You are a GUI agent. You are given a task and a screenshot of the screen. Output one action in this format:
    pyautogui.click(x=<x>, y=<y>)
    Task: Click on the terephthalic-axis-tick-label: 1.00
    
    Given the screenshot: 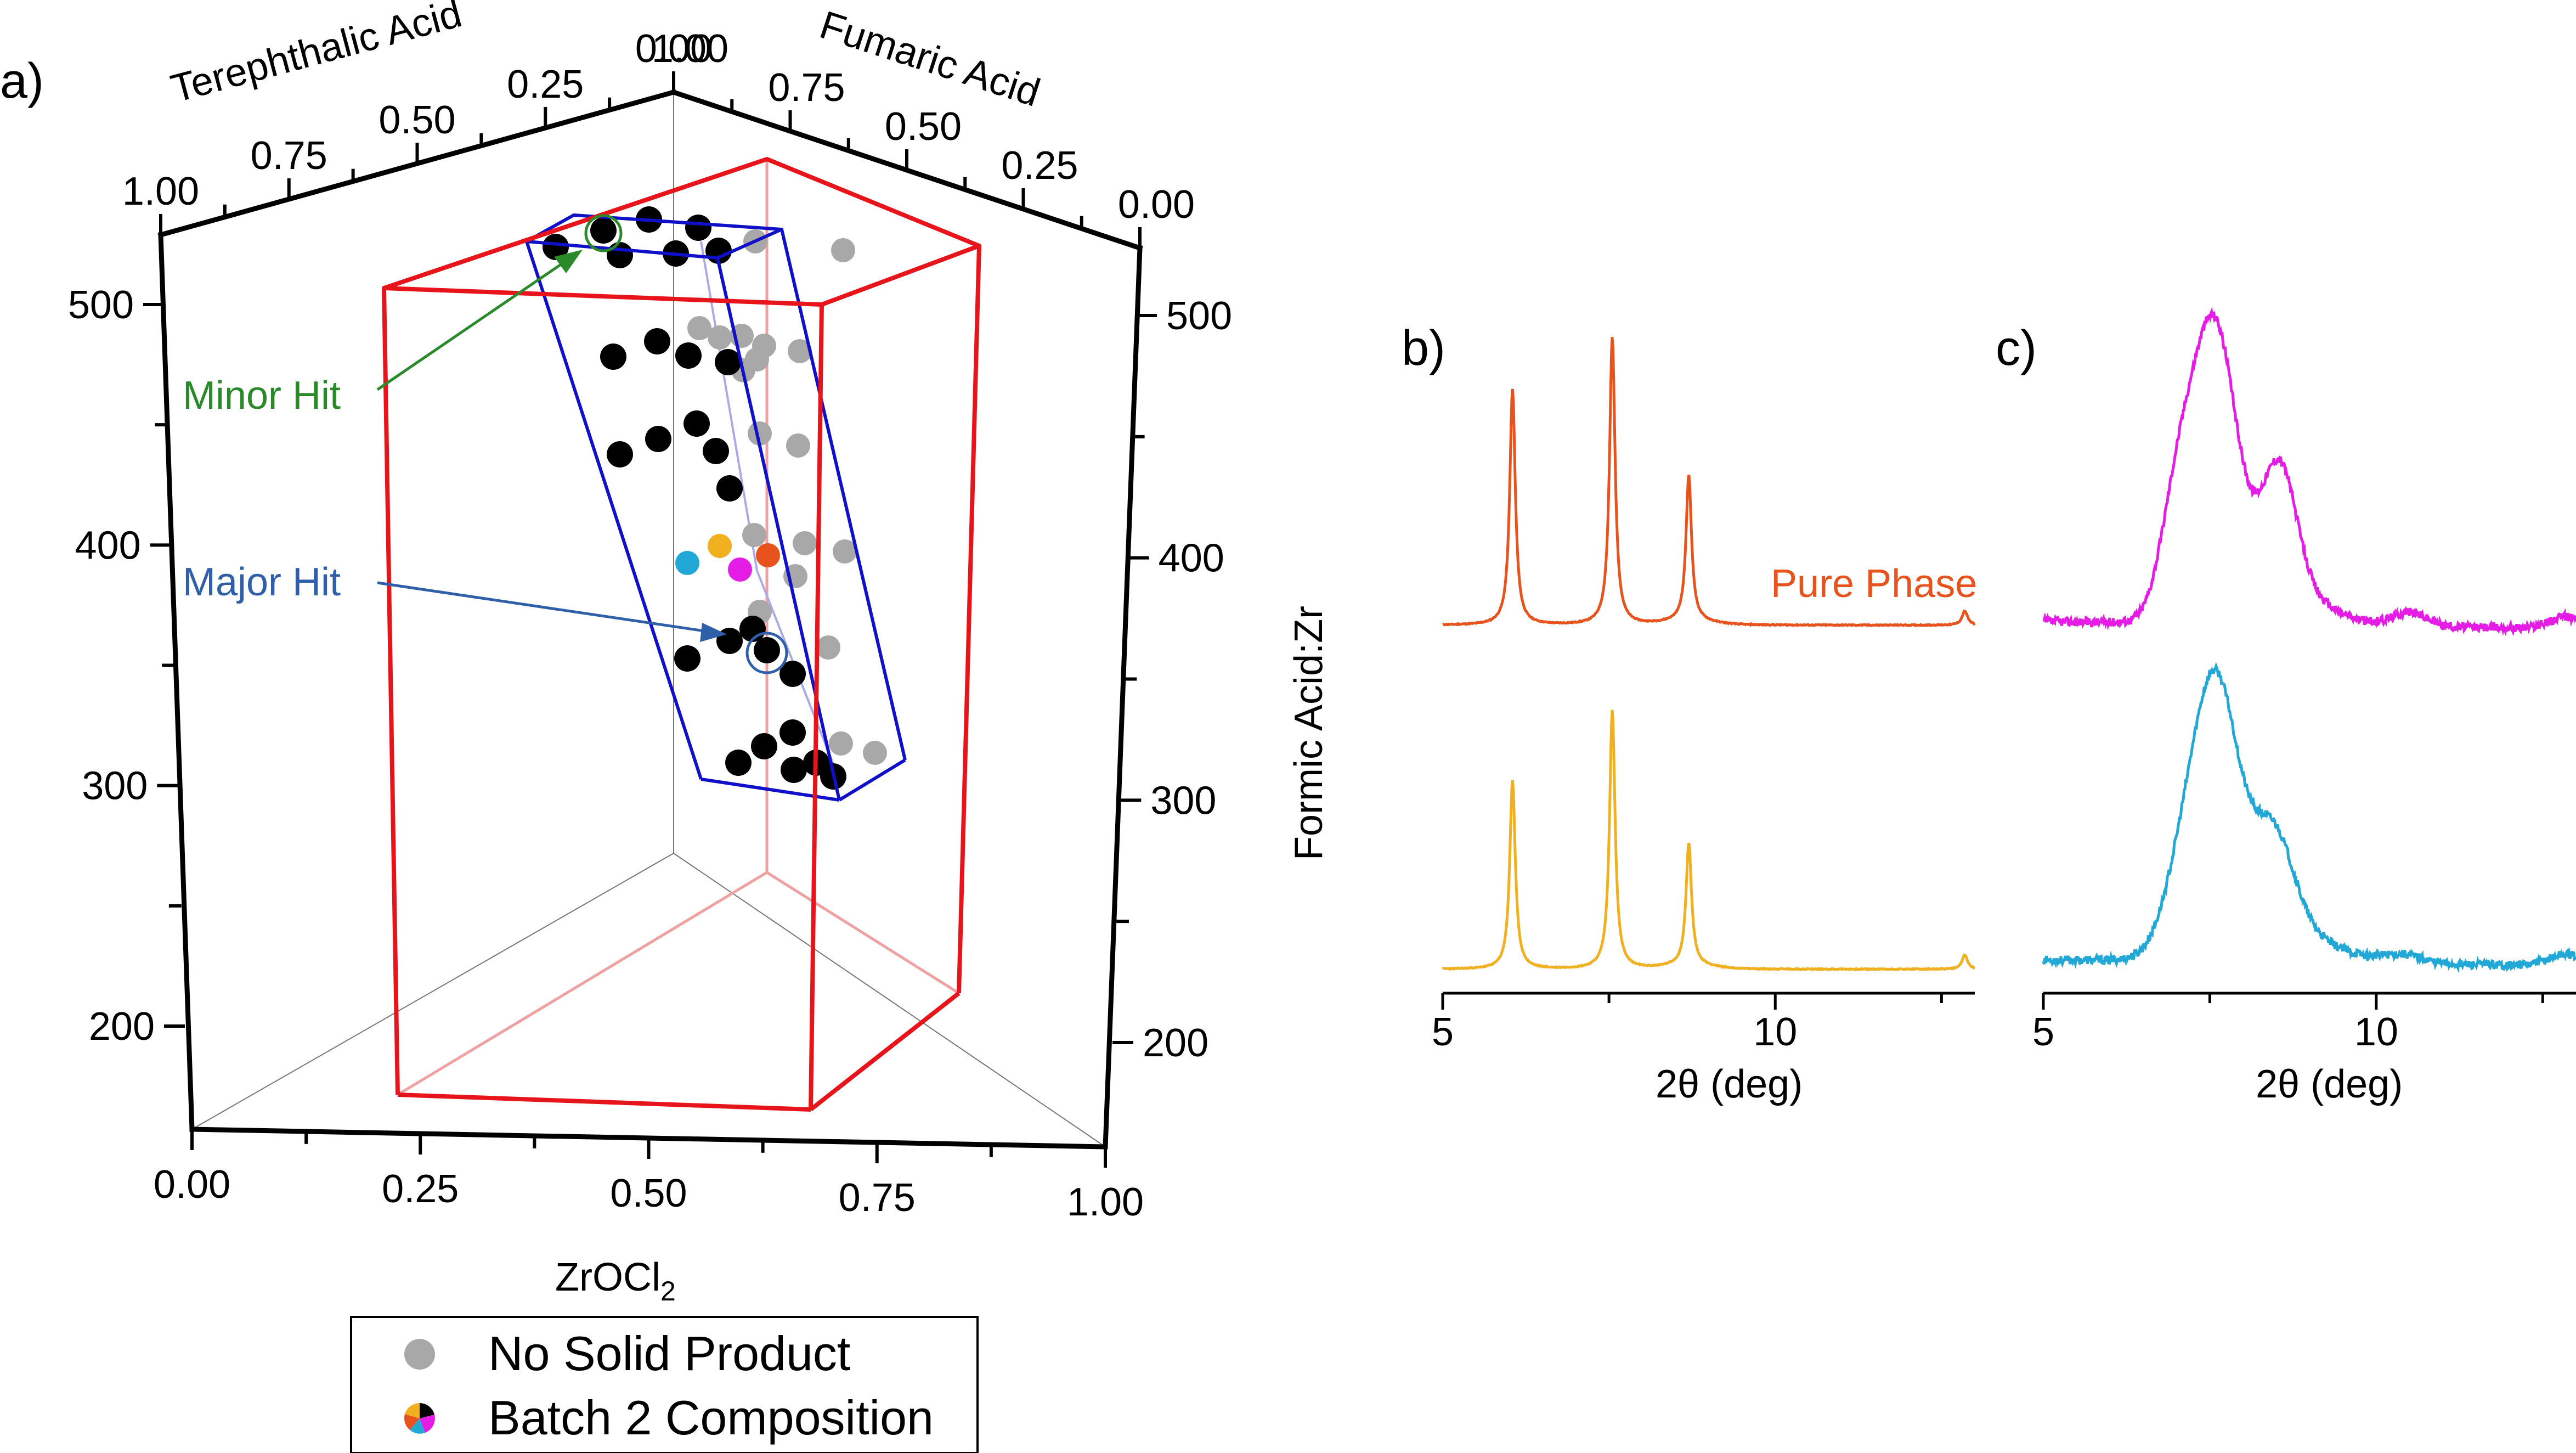 What is the action you would take?
    pyautogui.click(x=160, y=191)
    